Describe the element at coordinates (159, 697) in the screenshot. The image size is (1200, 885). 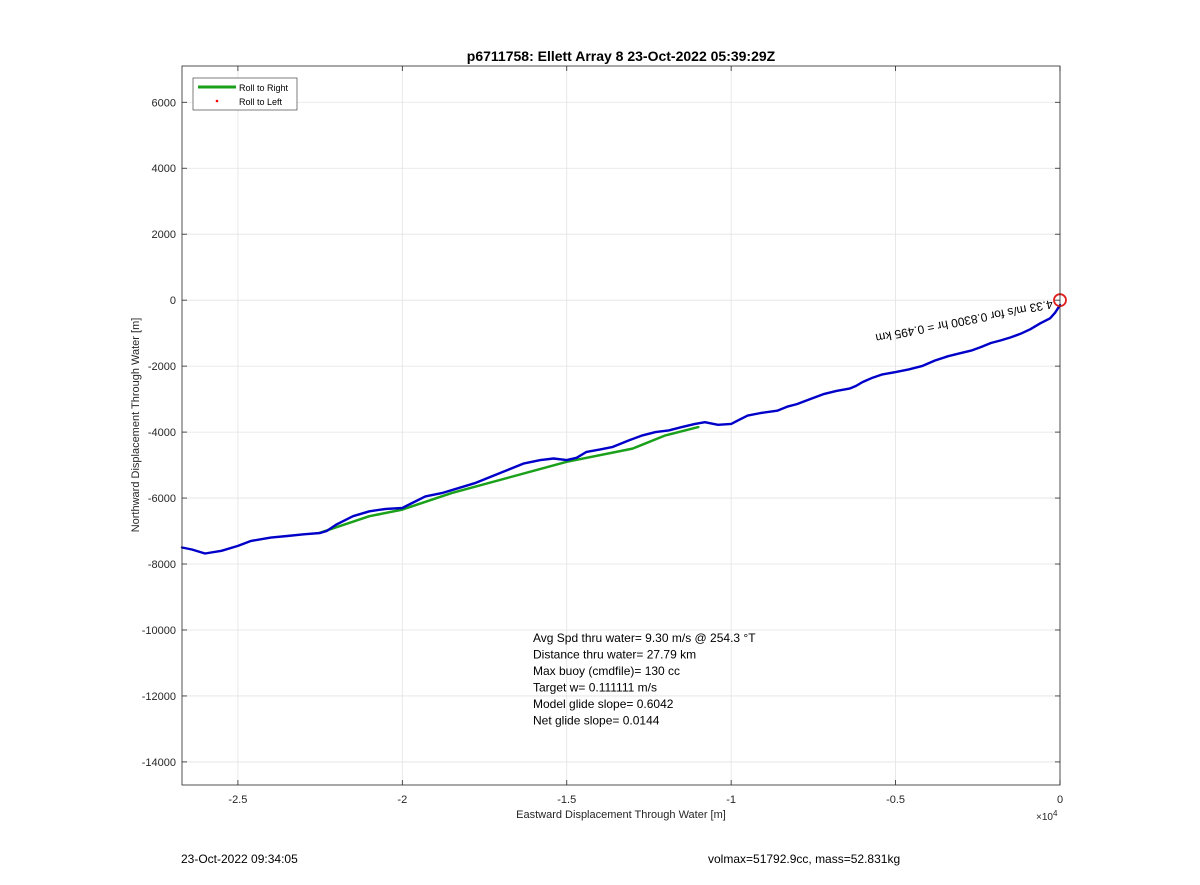
I see `y-tick-label: -12000` at that location.